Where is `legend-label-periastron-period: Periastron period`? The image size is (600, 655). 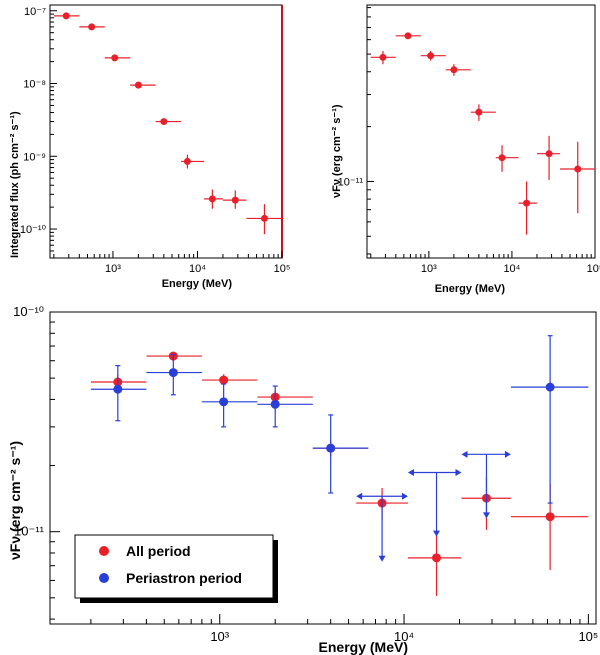
legend-label-periastron-period: Periastron period is located at coordinates (184, 578).